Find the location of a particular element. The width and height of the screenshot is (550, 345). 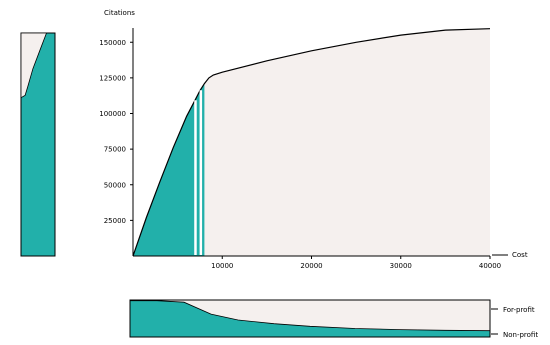

bottom-panel: For-profit Non-profit is located at coordinates (333, 319).